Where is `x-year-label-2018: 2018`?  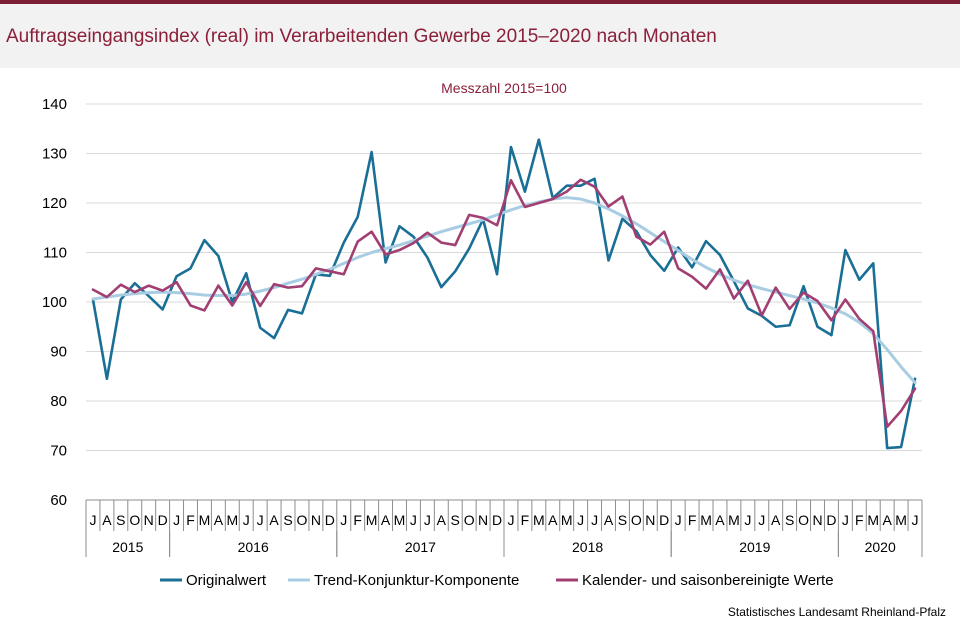
x-year-label-2018: 2018 is located at coordinates (587, 547).